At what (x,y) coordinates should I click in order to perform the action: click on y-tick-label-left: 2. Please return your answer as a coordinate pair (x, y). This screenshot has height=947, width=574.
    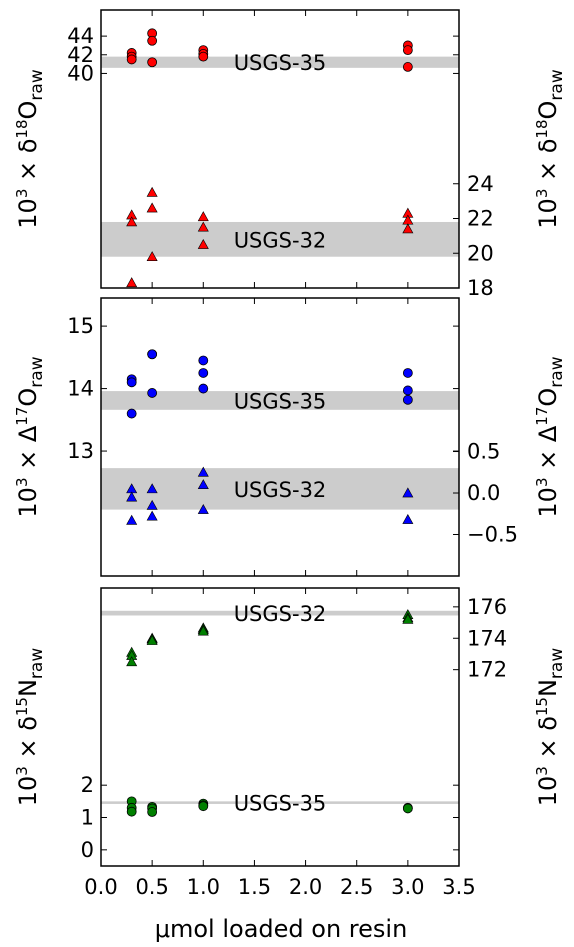
    Looking at the image, I should click on (87, 785).